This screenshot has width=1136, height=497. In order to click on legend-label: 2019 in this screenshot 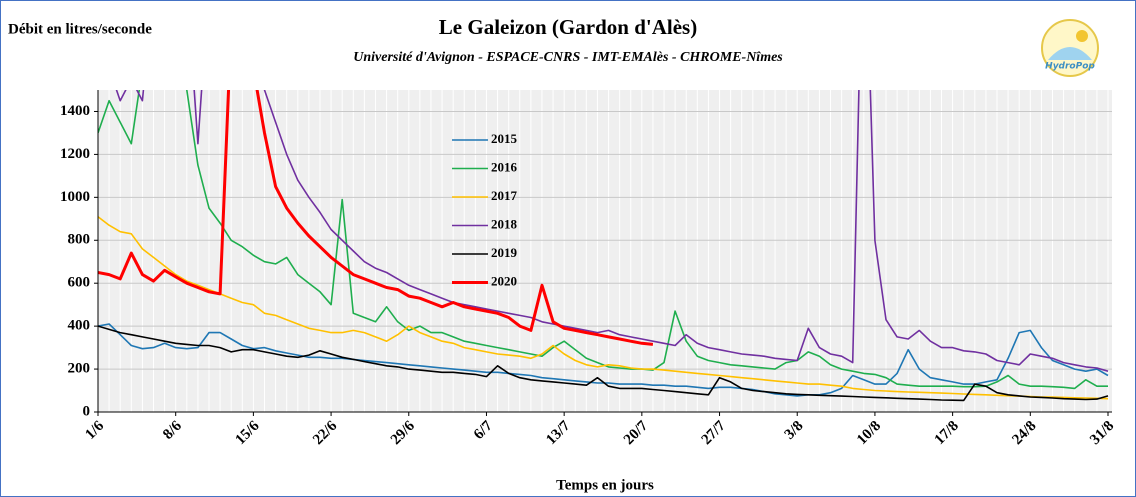, I will do `click(504, 252)`.